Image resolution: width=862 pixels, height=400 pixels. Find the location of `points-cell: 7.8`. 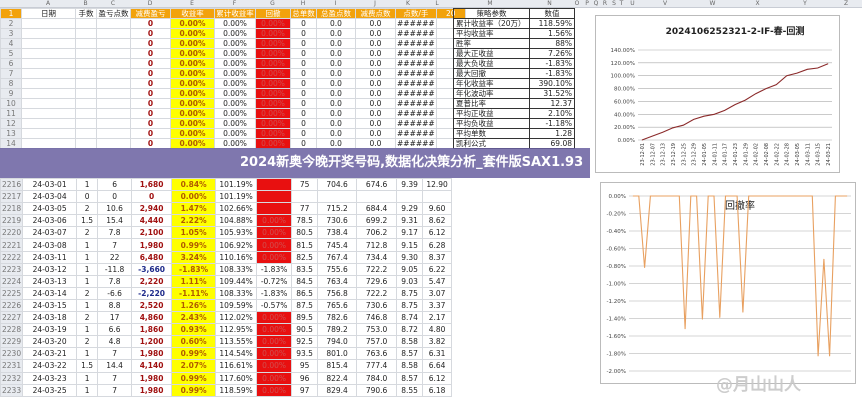

points-cell: 7.8 is located at coordinates (115, 233).